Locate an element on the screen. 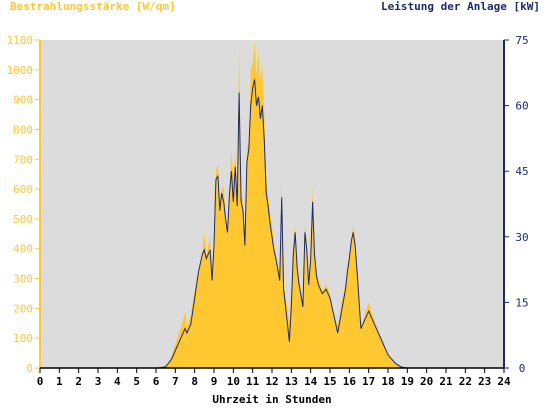 The image size is (544, 408). right-tick-label: 15 is located at coordinates (521, 302).